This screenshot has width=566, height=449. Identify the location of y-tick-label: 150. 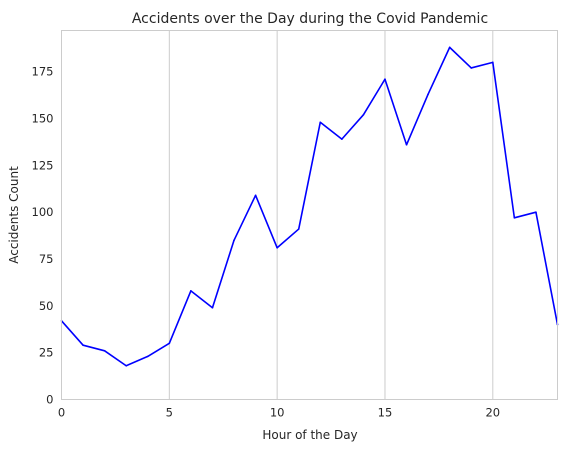
(43, 119).